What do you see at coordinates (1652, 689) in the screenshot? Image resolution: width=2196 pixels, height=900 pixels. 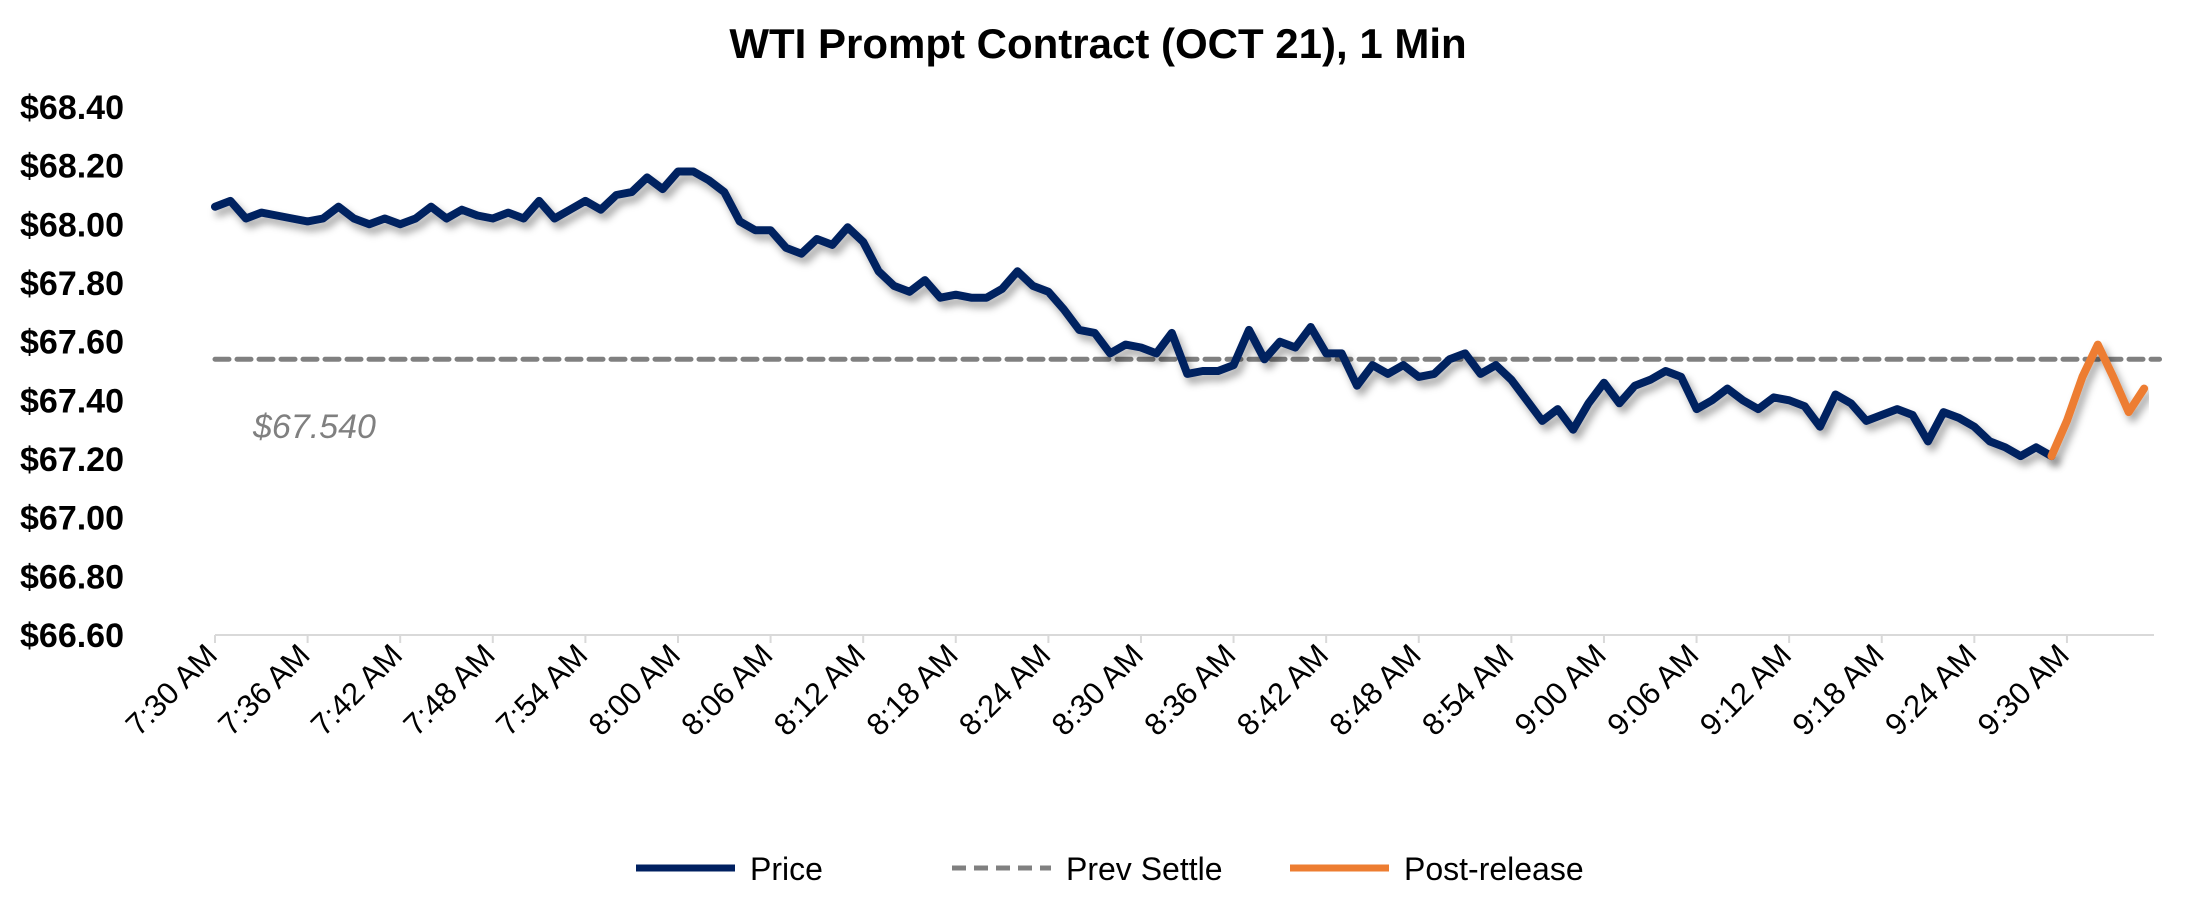 I see `x-tick-label: 9:06 AM` at bounding box center [1652, 689].